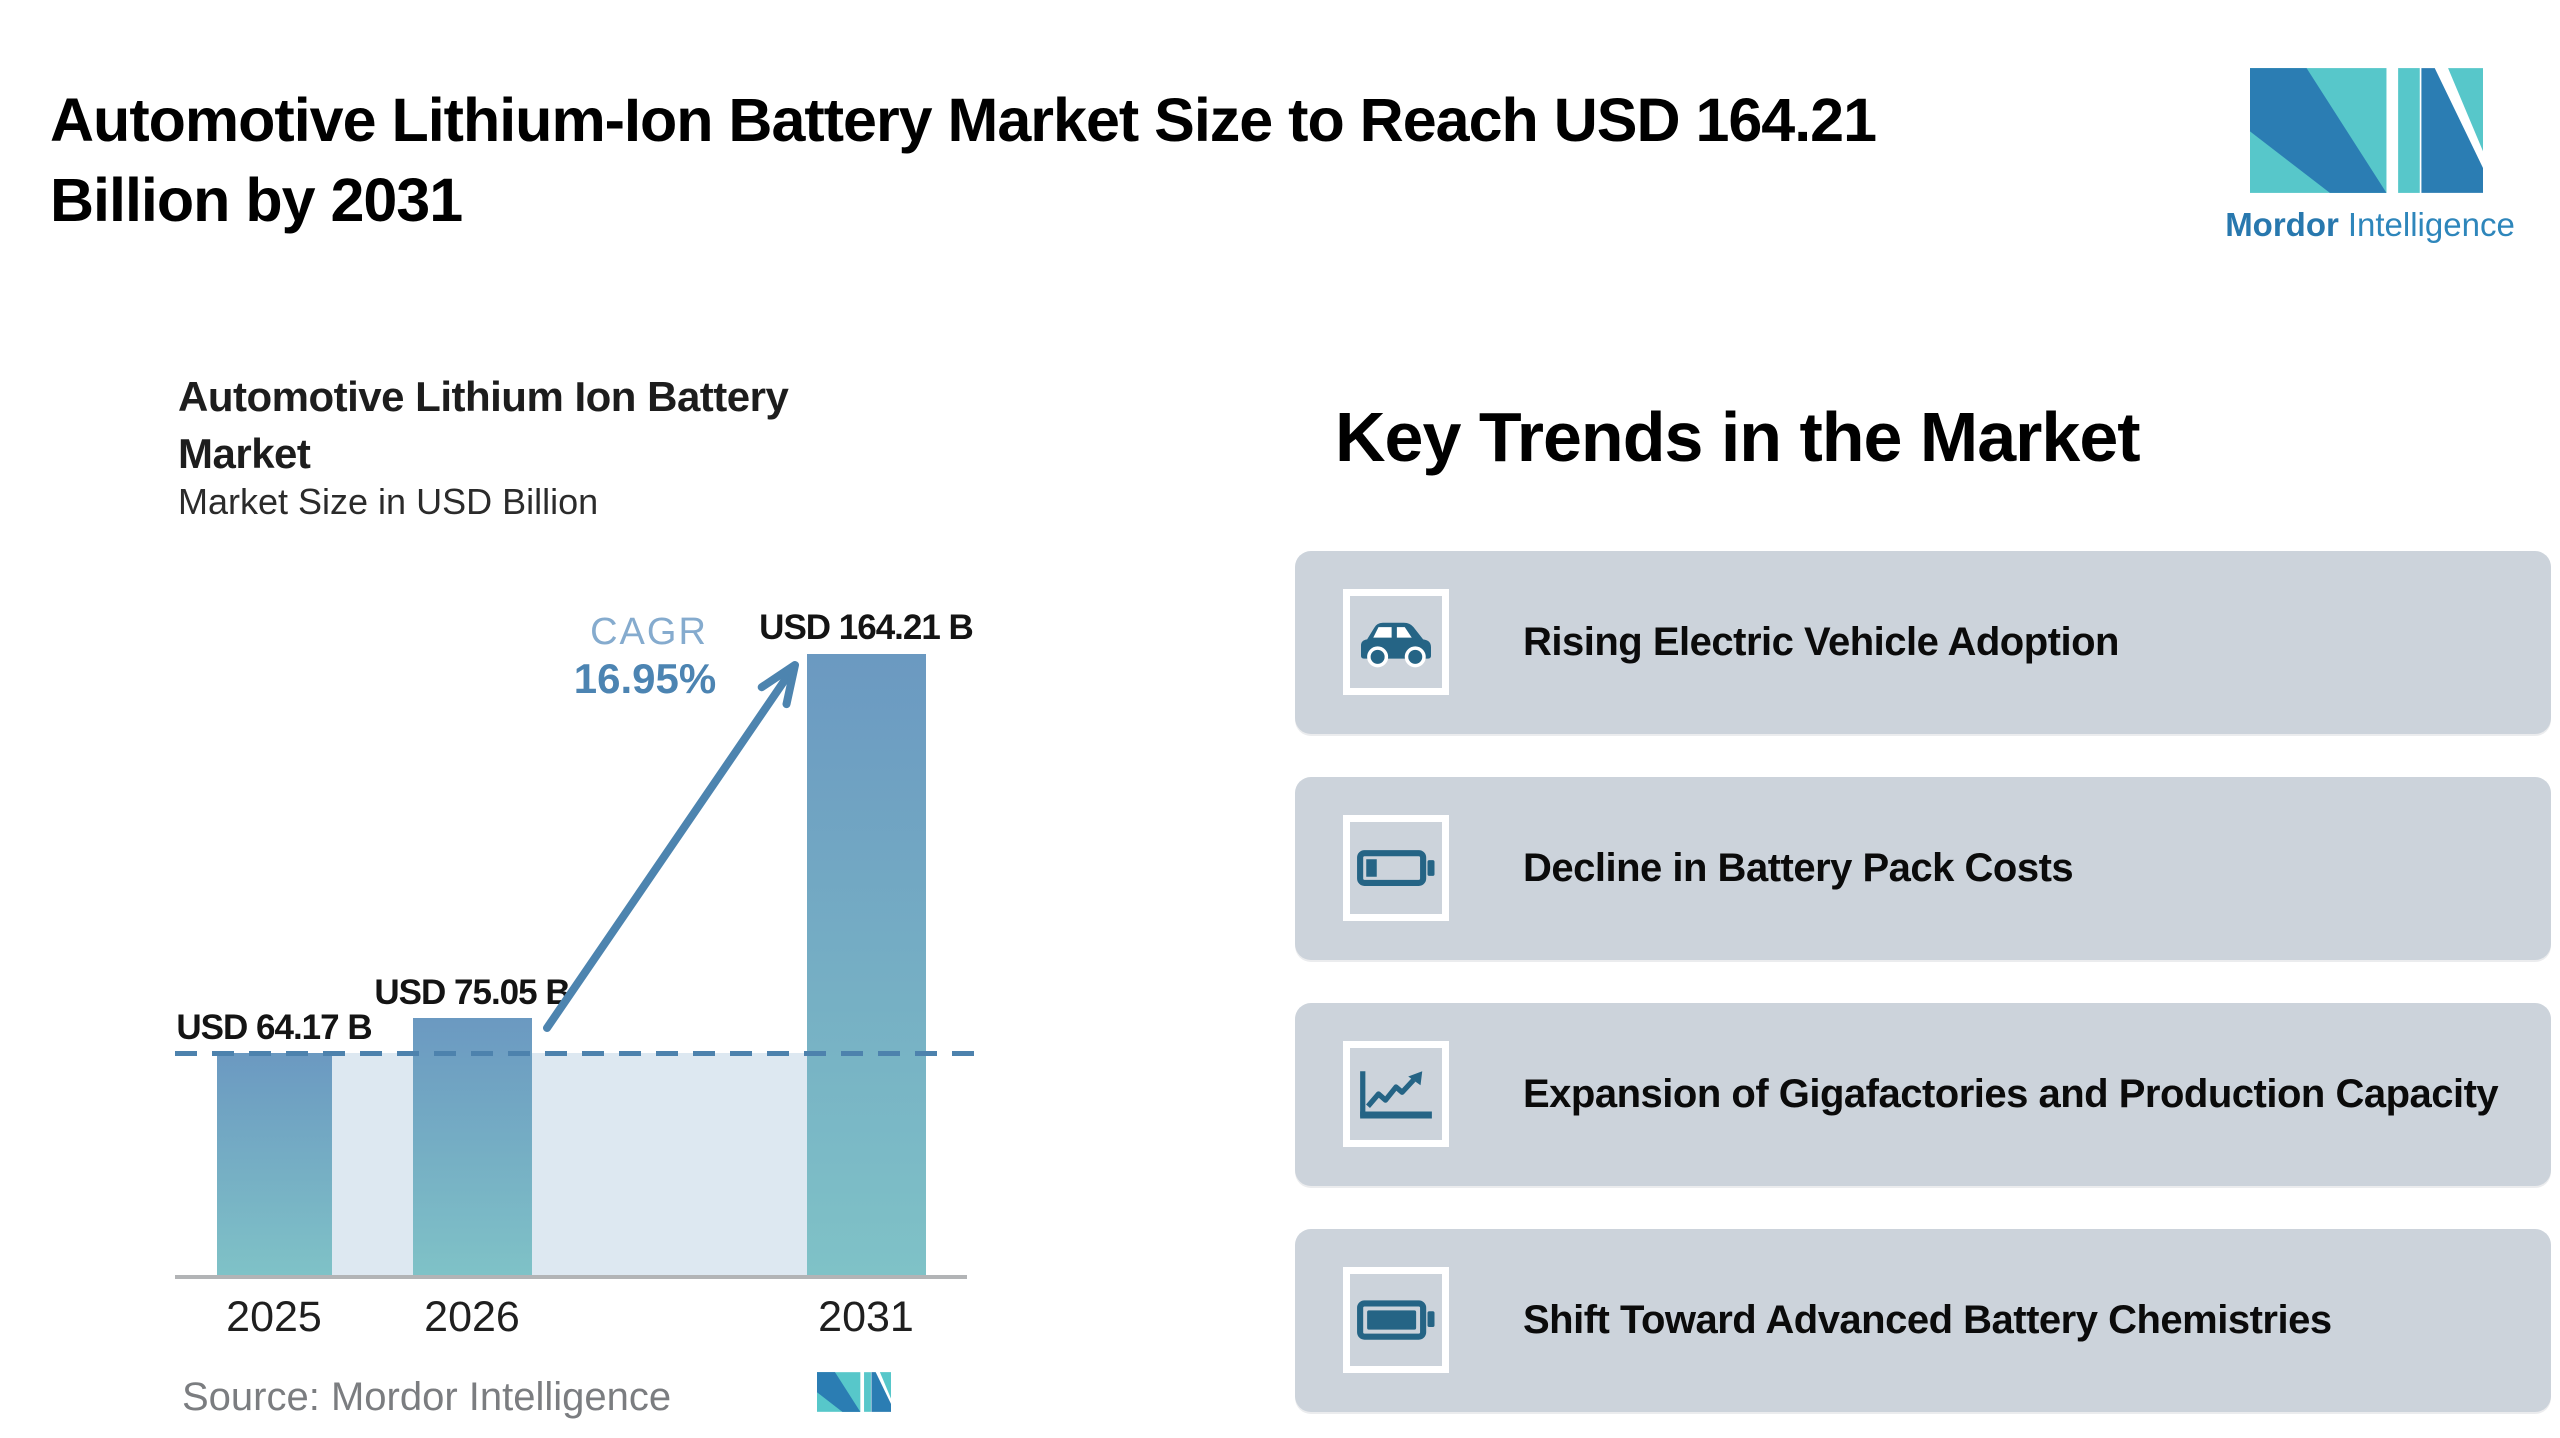 This screenshot has width=2560, height=1438. Describe the element at coordinates (1798, 868) in the screenshot. I see `trend-label: Decline in Battery Pack Costs` at that location.